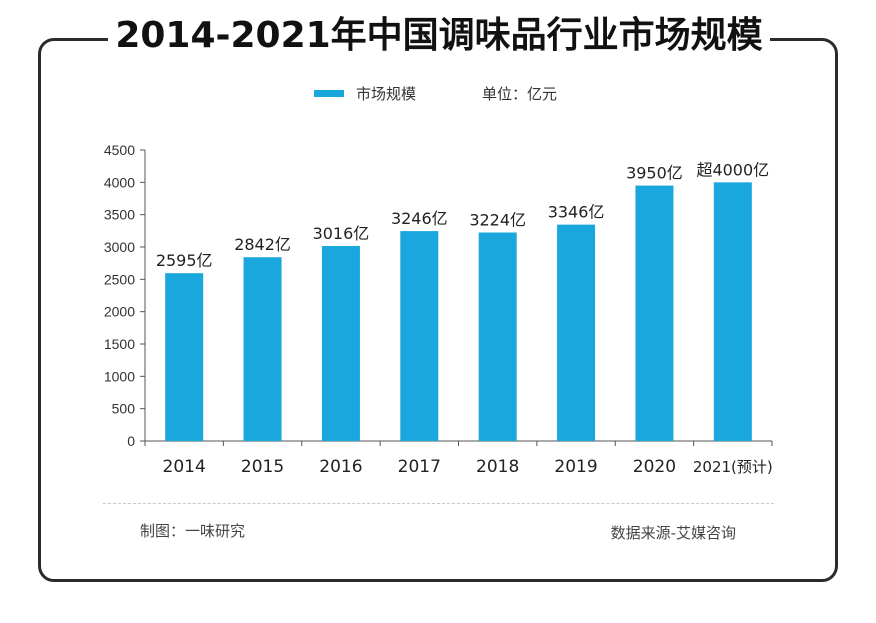 The image size is (876, 623). Describe the element at coordinates (673, 533) in the screenshot. I see `footer-source: 数据来源-艾媒咨询` at that location.